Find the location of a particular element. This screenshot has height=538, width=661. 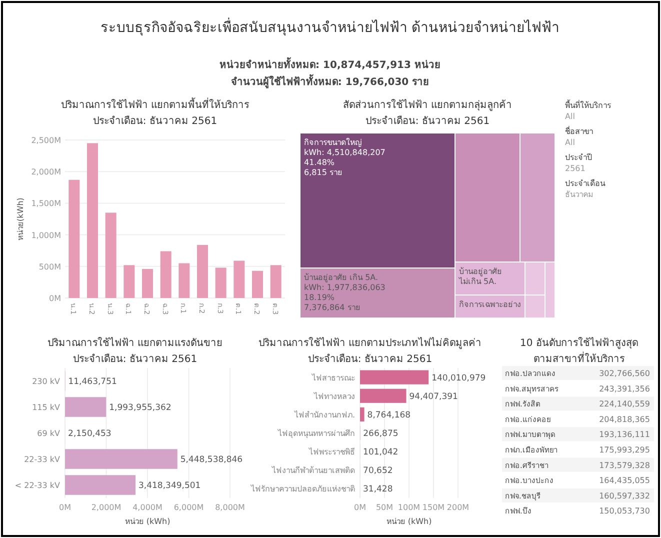

y-tick-label: 2,000M is located at coordinates (46, 172).